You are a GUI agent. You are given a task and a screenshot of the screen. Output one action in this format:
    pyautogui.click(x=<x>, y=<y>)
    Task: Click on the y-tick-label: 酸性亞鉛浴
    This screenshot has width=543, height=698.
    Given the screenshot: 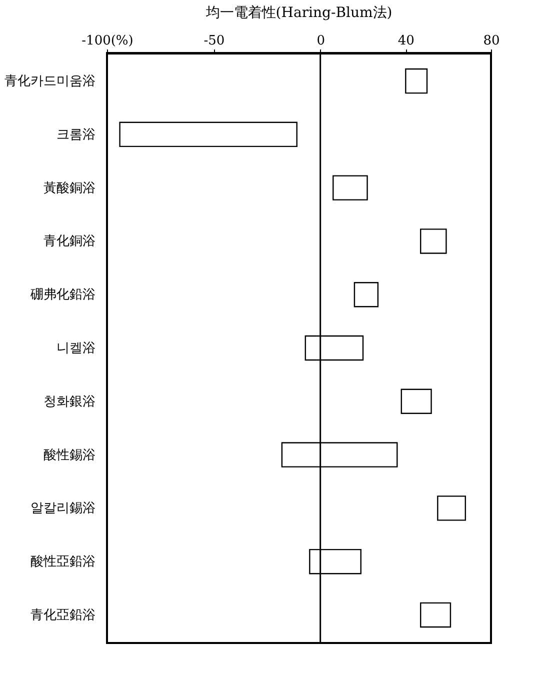 What is the action you would take?
    pyautogui.click(x=63, y=562)
    